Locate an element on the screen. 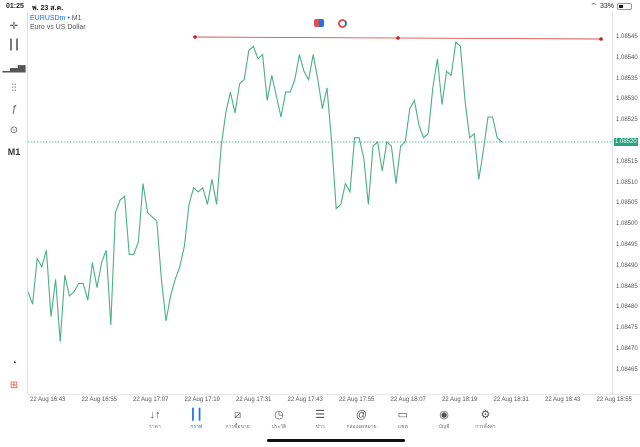 Image resolution: width=640 pixels, height=447 pixels. function-icon: ƒ is located at coordinates (14, 109).